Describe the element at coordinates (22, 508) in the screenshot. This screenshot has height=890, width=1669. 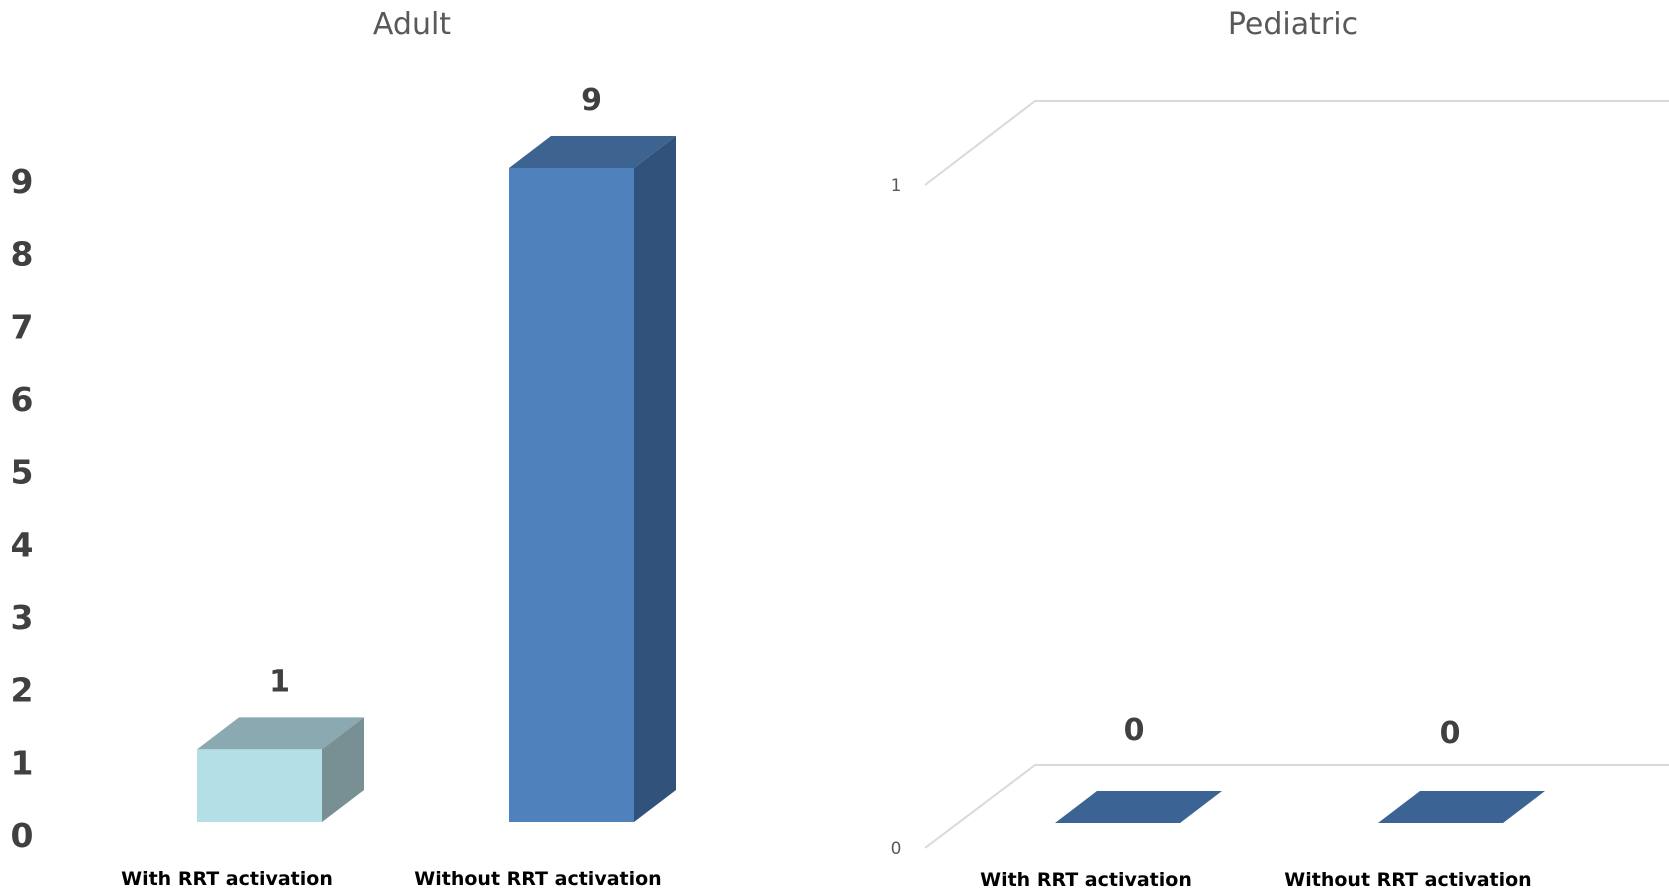
I see `adult-y-axis: 0 1 2 3 4 5 6 7 8 9` at that location.